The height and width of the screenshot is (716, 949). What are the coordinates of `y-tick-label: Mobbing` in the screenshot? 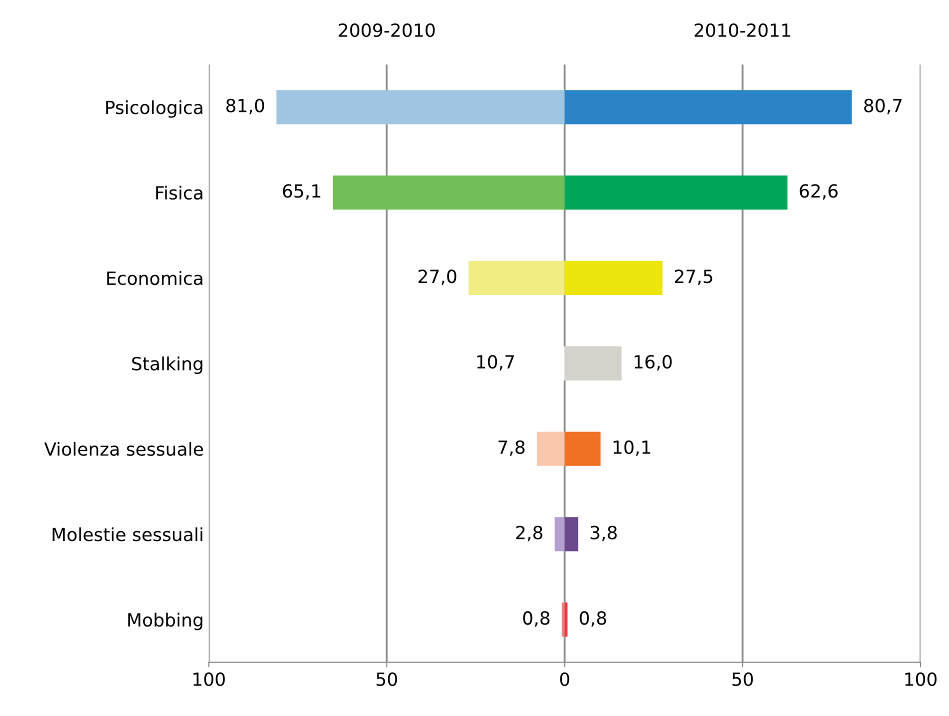 It's located at (165, 621).